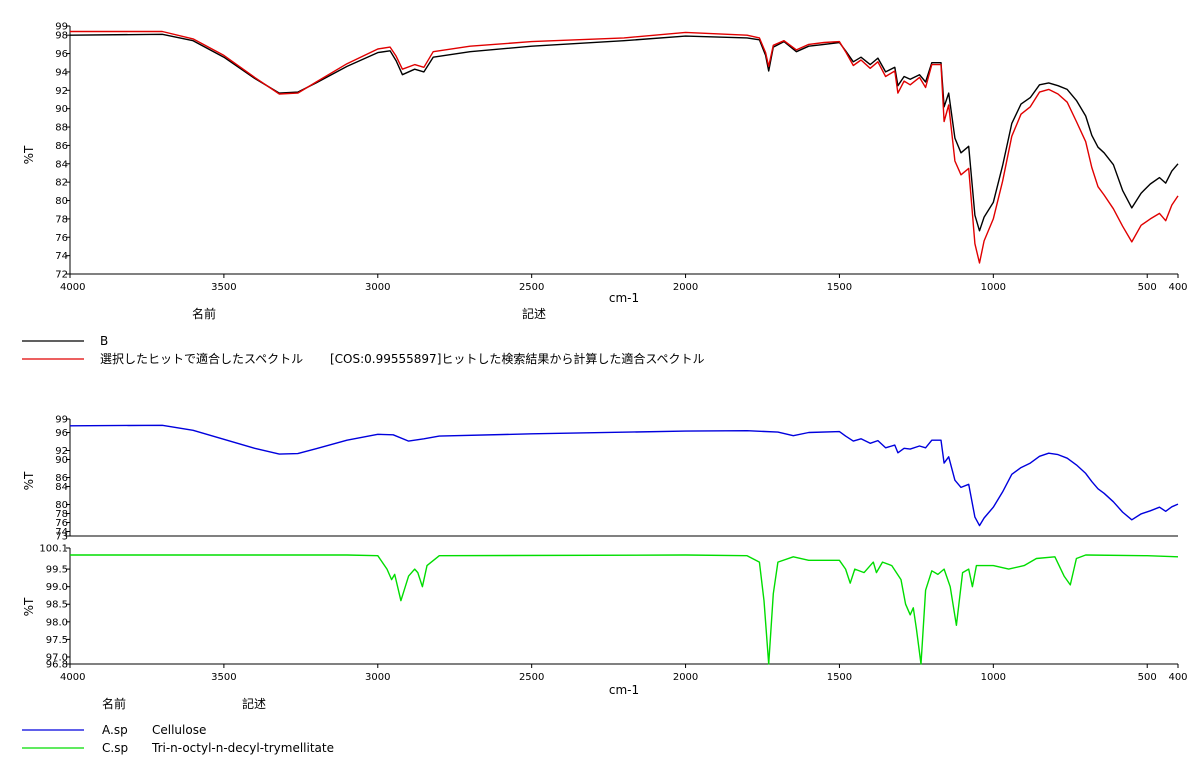  I want to click on y-tick-label: 98.0, so click(57, 622).